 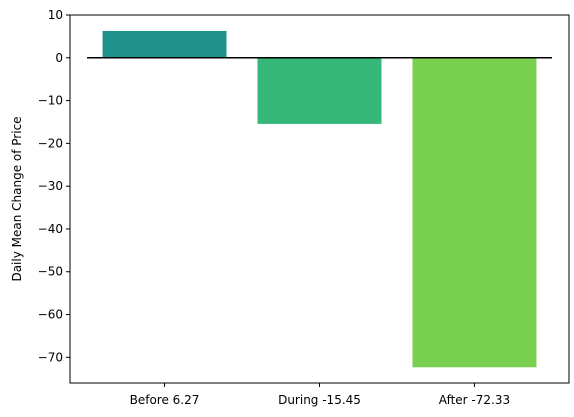 I want to click on x-tick-label: Before 6.27, so click(x=165, y=400).